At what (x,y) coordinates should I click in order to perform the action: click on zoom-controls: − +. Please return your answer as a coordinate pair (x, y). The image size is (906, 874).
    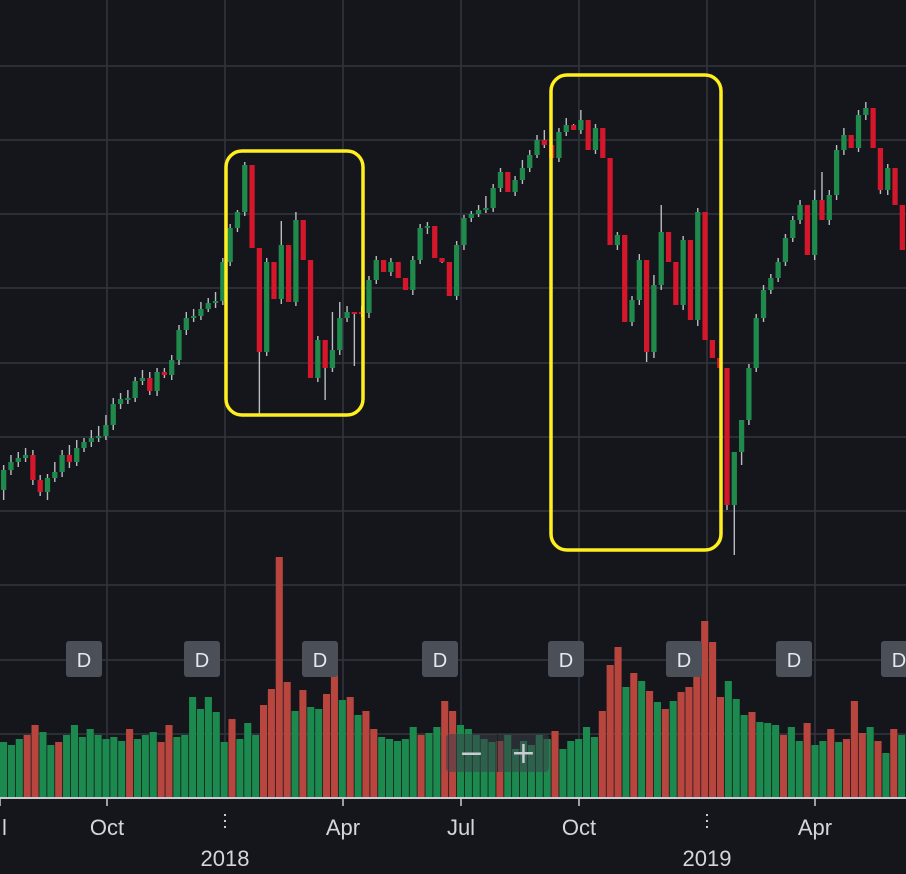
    Looking at the image, I should click on (497, 753).